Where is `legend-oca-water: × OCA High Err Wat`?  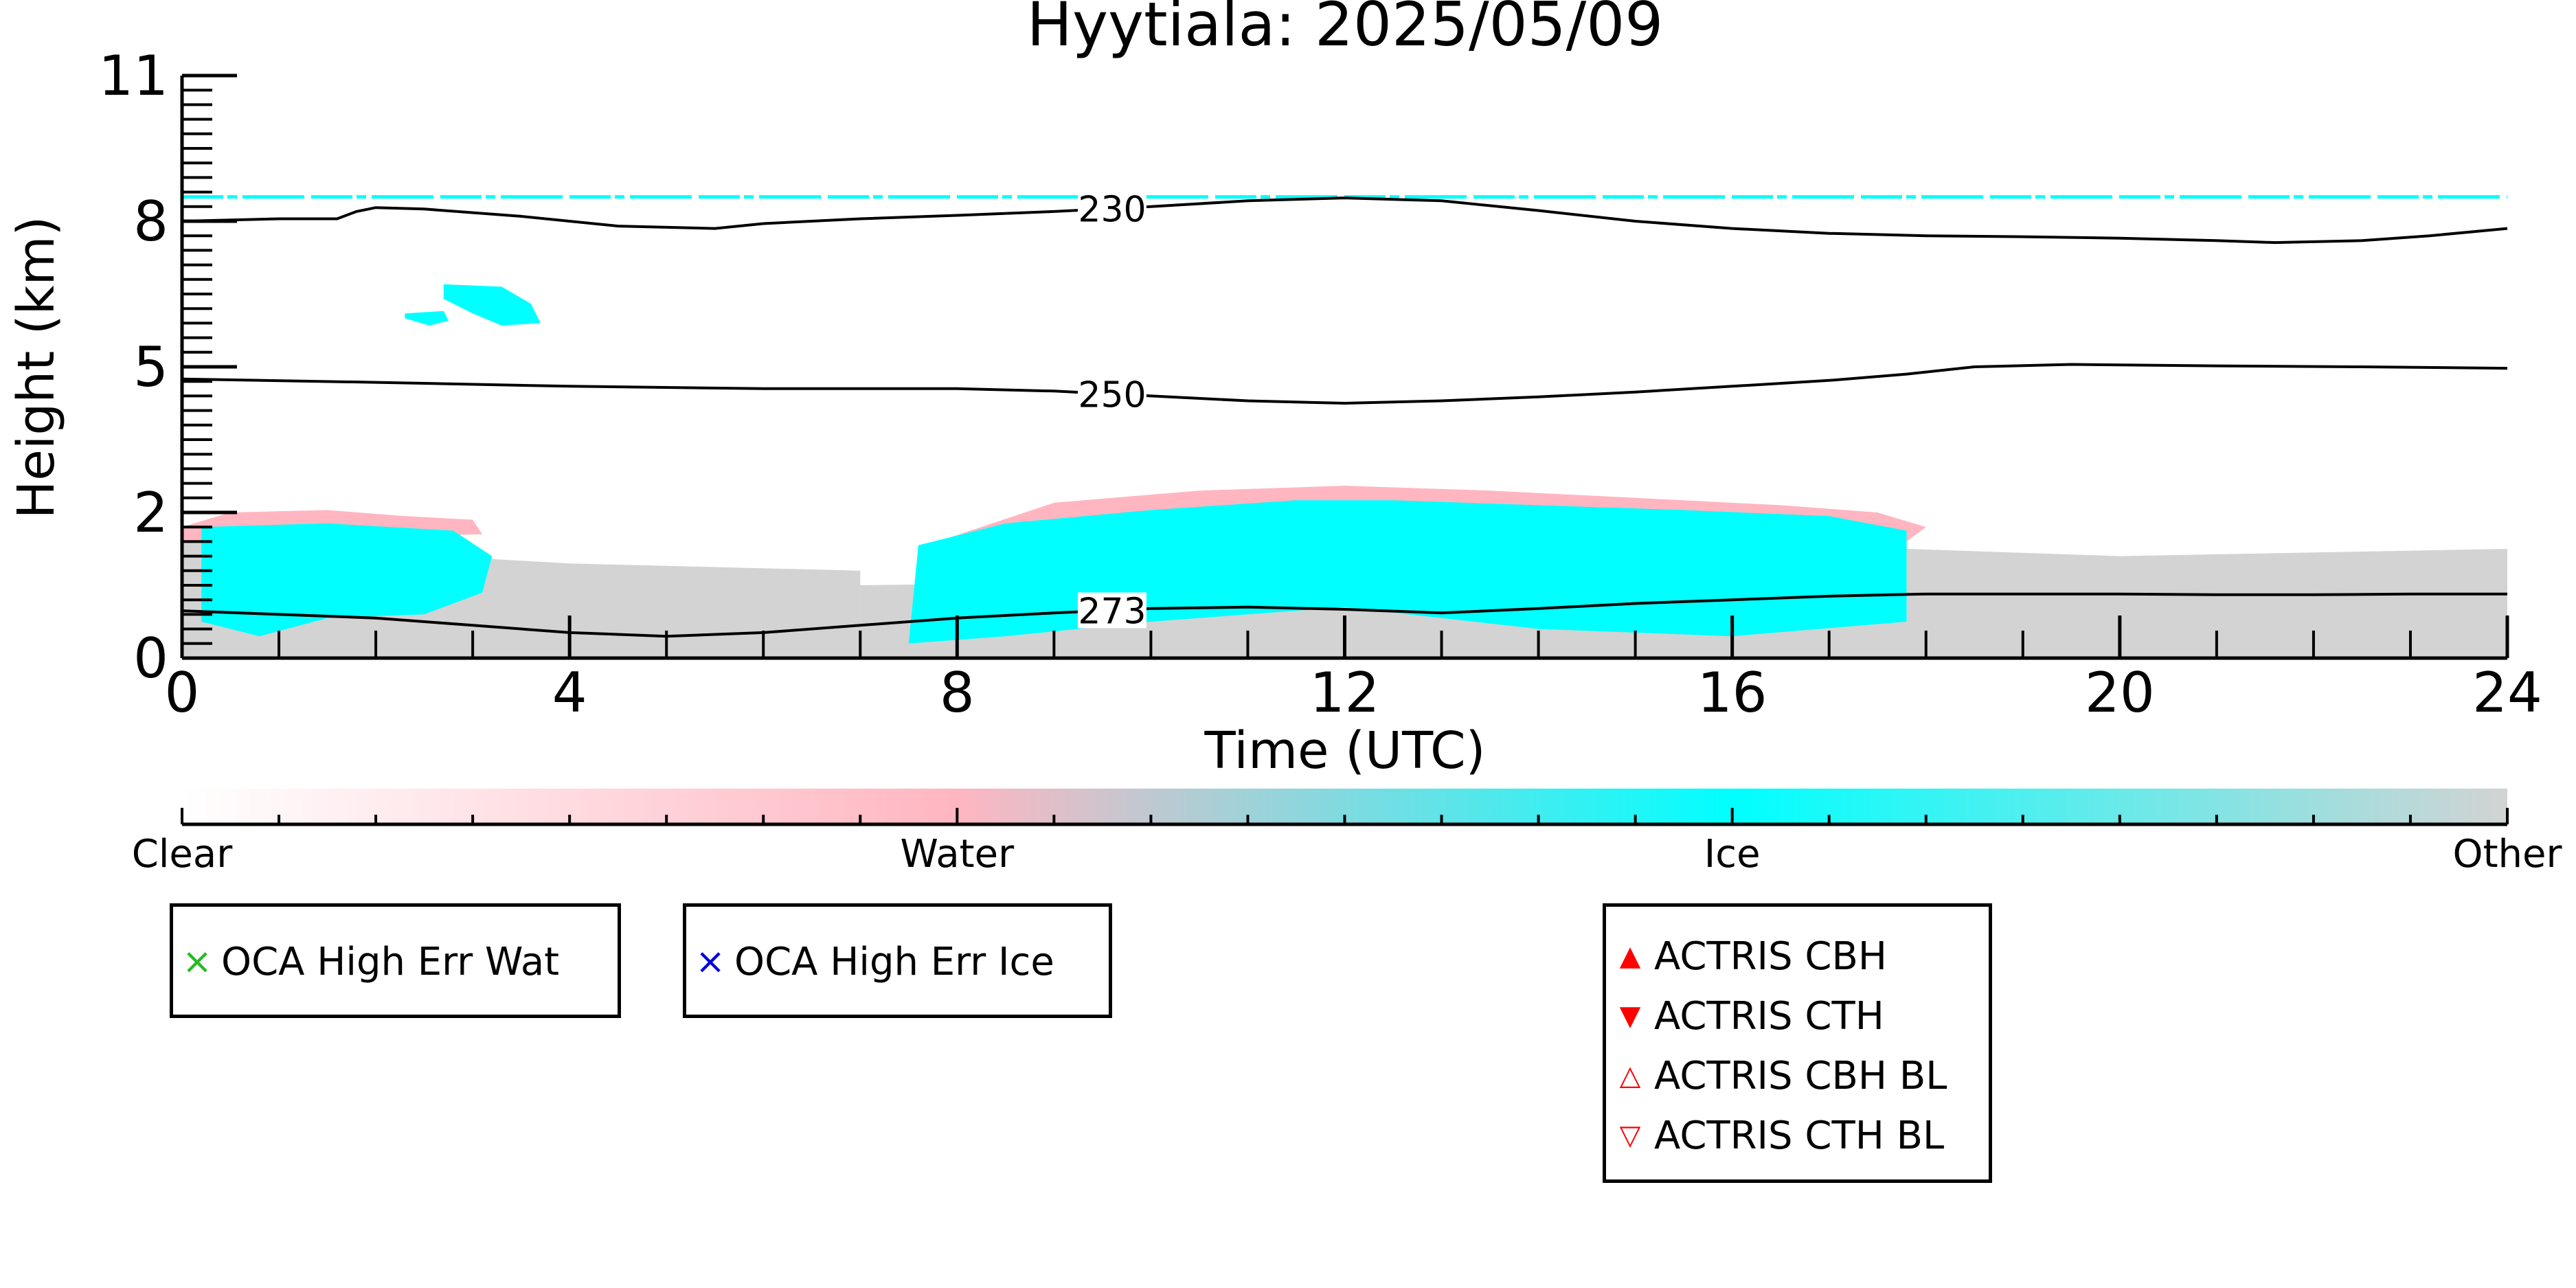 legend-oca-water: × OCA High Err Wat is located at coordinates (395, 960).